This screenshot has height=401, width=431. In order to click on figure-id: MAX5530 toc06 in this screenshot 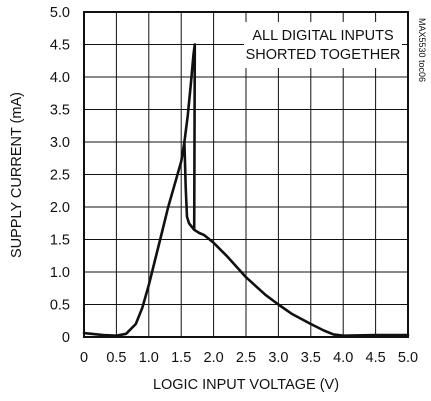, I will do `click(422, 50)`.